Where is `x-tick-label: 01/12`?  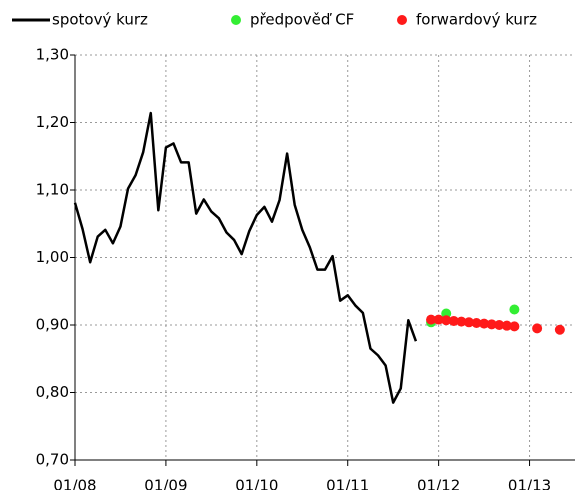 x-tick-label: 01/12 is located at coordinates (438, 483).